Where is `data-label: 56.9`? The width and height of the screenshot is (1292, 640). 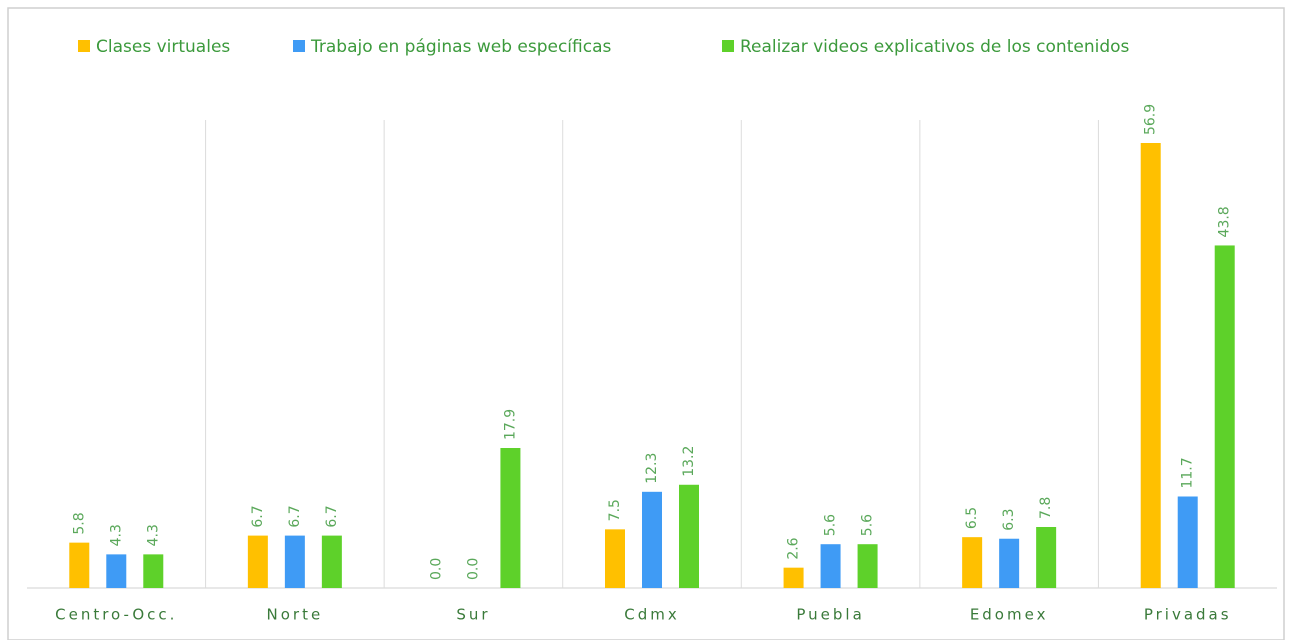
data-label: 56.9 is located at coordinates (1151, 119).